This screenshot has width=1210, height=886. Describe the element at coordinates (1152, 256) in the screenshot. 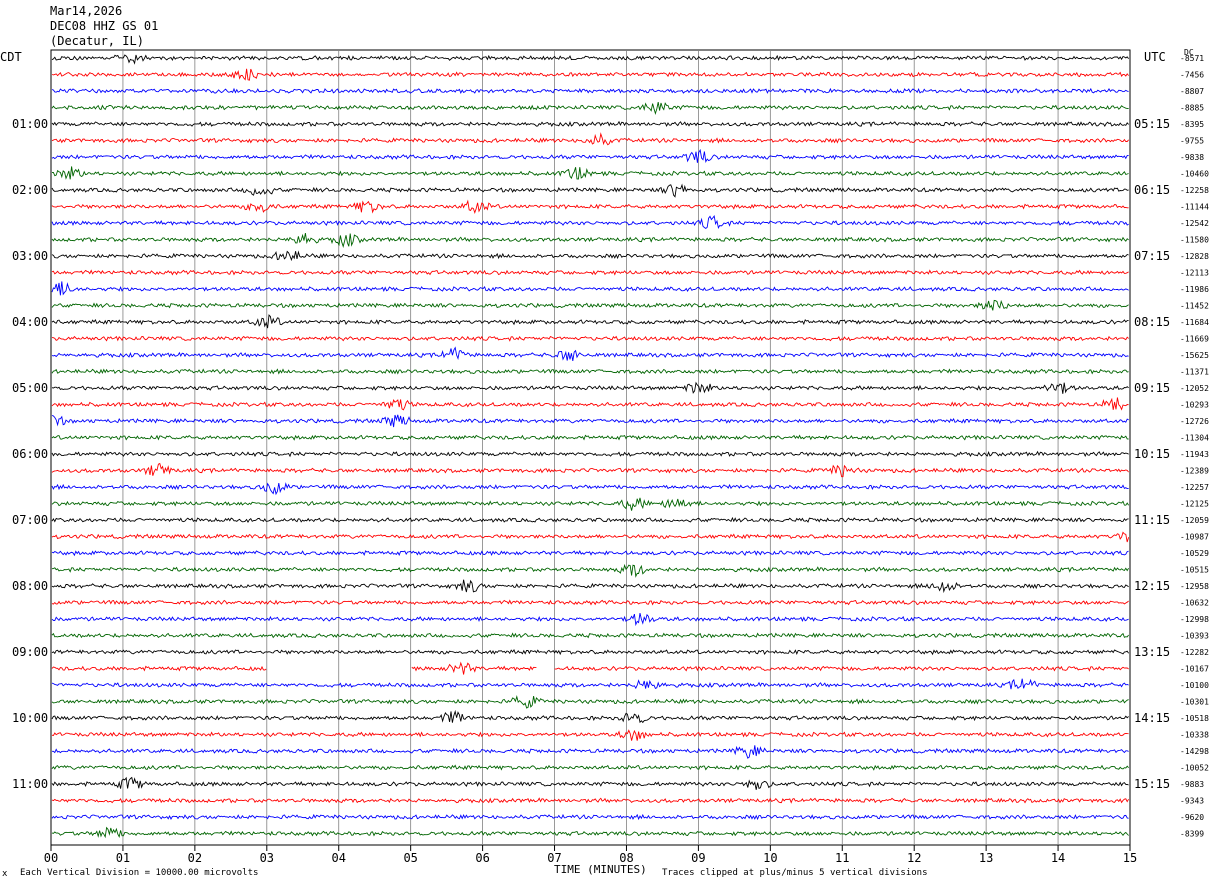

I see `right-hour-label: 07:15` at that location.